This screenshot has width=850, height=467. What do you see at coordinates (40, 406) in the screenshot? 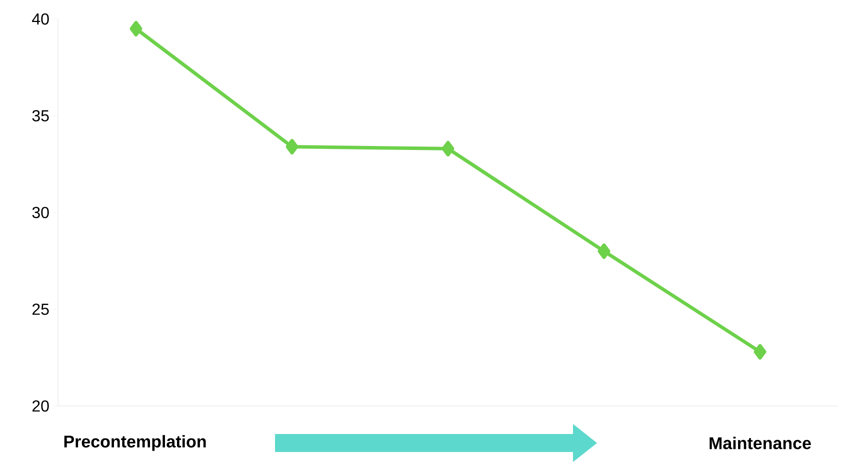
I see `y-tick-label: 20` at bounding box center [40, 406].